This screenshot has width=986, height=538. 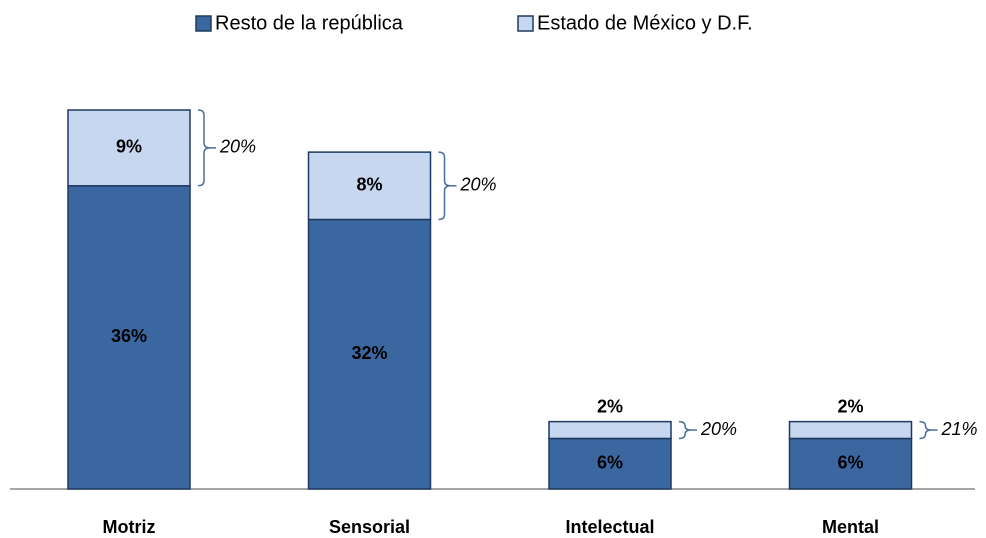 I want to click on data-label: 9%, so click(x=129, y=147).